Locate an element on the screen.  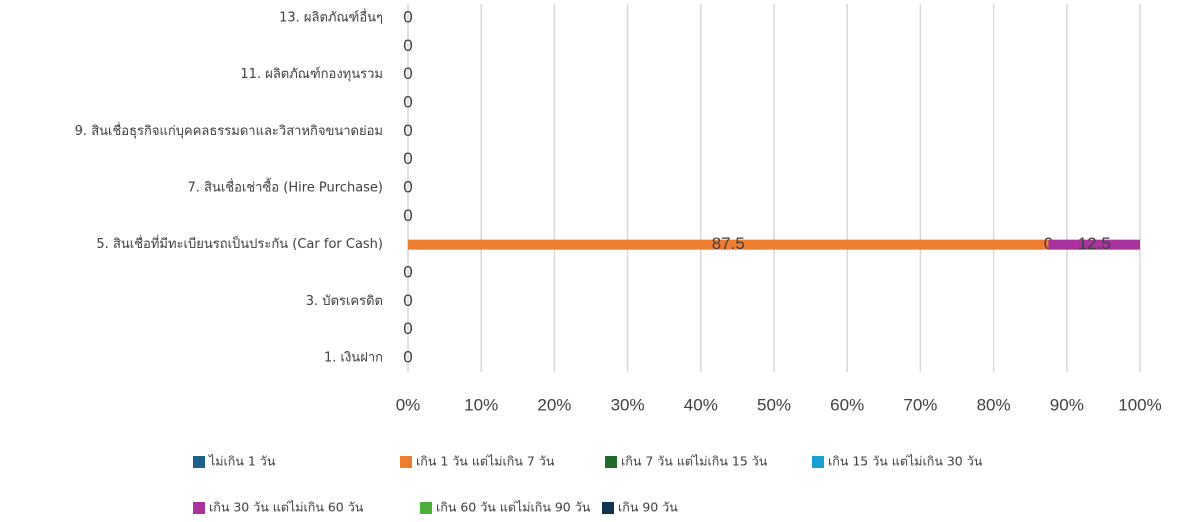
legend-label: เกิน 90 วัน is located at coordinates (648, 507).